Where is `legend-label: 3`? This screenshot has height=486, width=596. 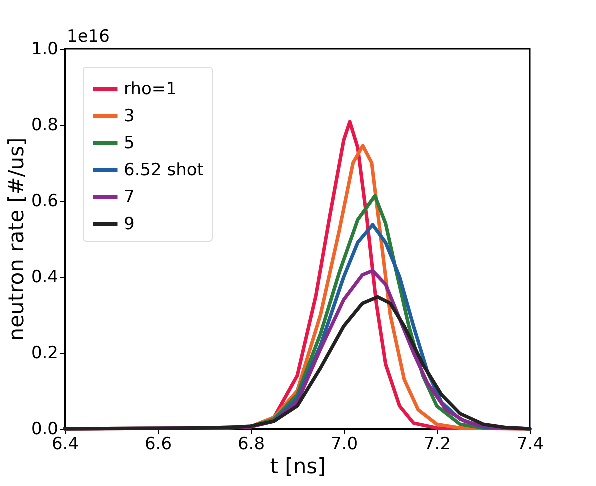 legend-label: 3 is located at coordinates (129, 116).